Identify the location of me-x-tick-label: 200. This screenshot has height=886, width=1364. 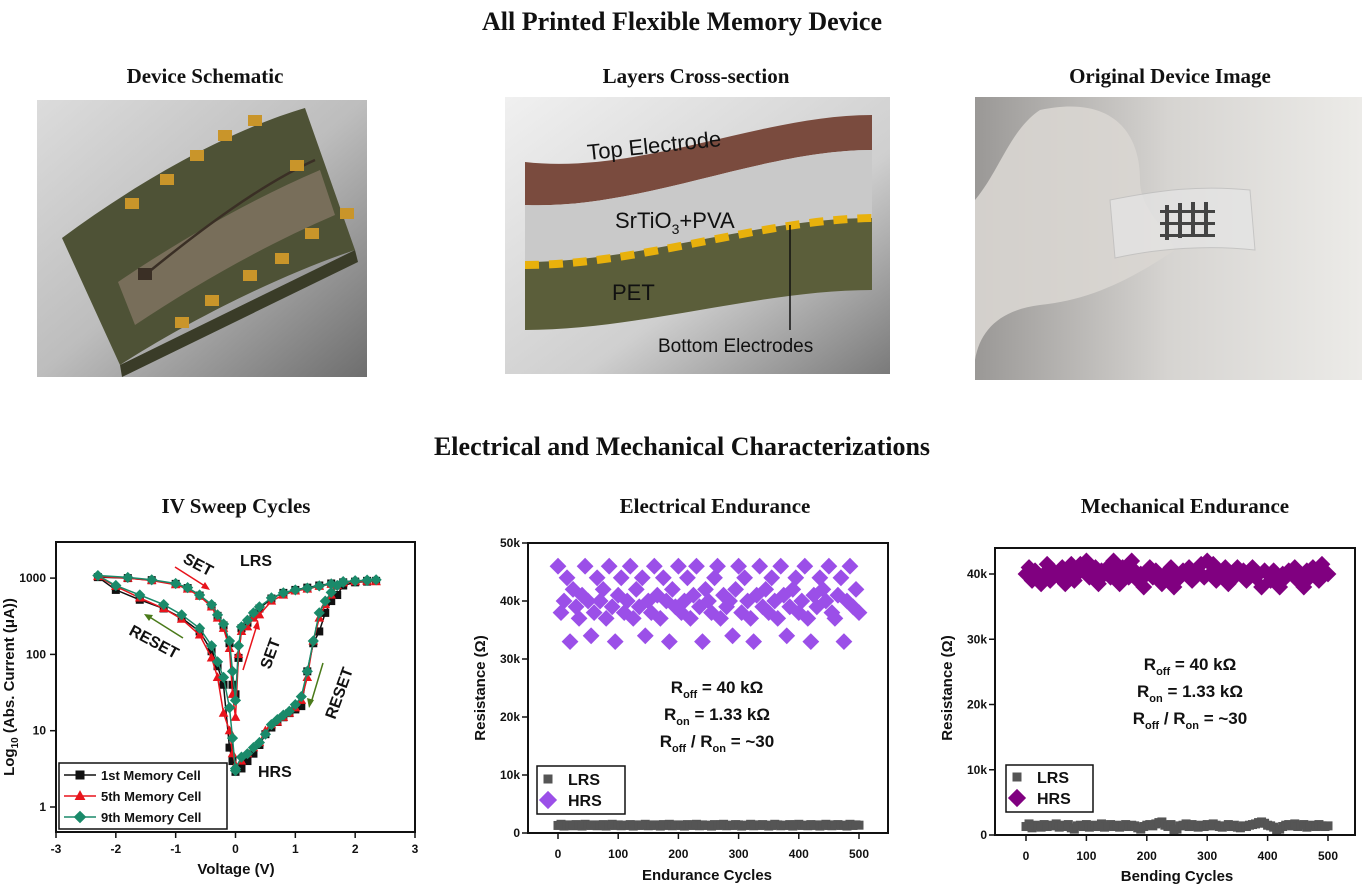
(1147, 856).